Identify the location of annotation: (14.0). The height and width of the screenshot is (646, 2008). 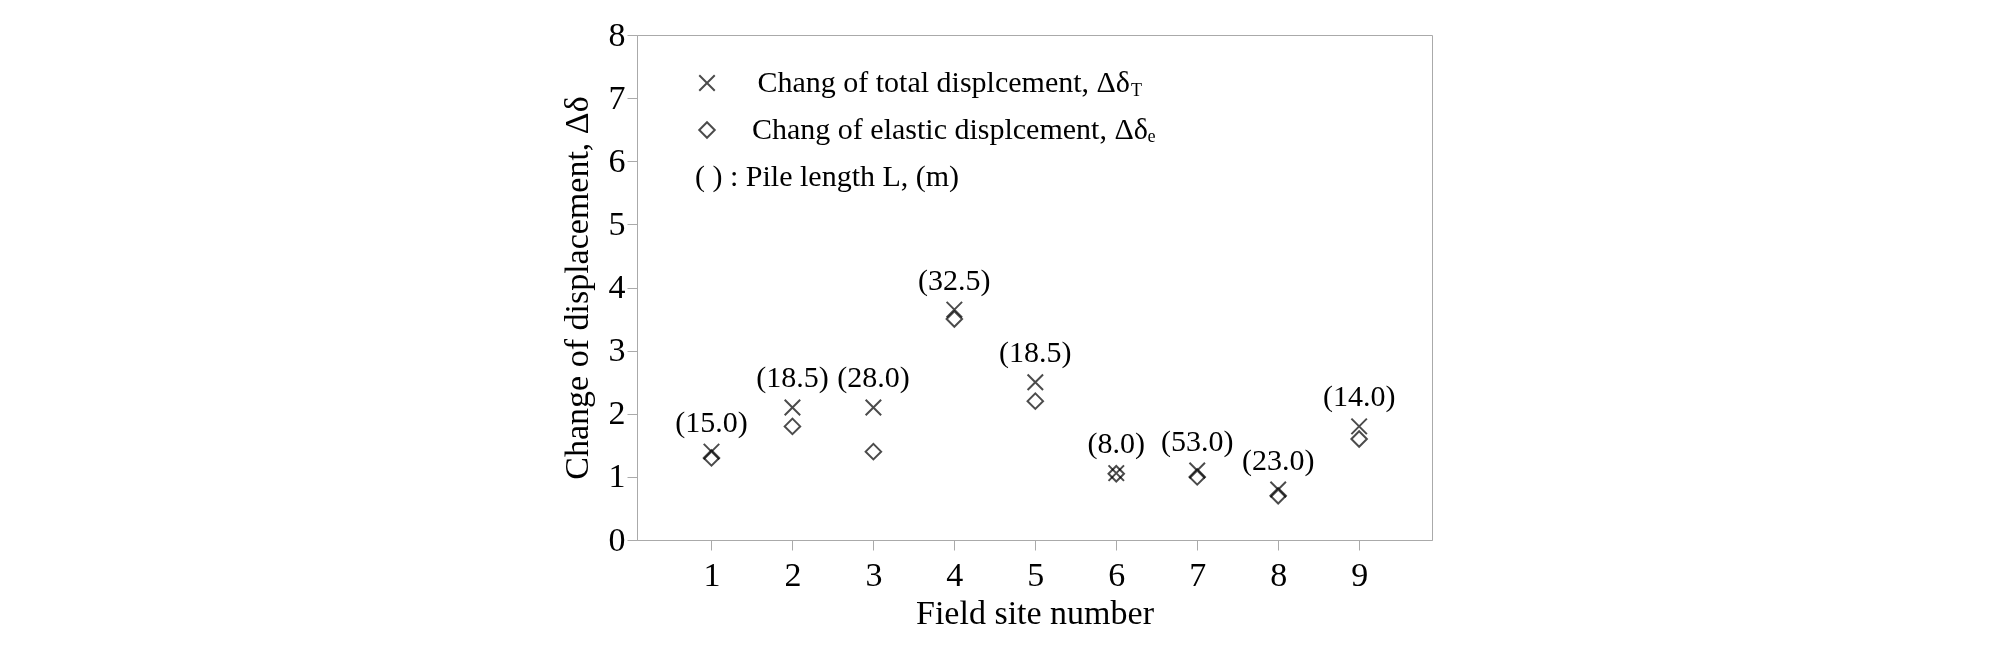
(1359, 396).